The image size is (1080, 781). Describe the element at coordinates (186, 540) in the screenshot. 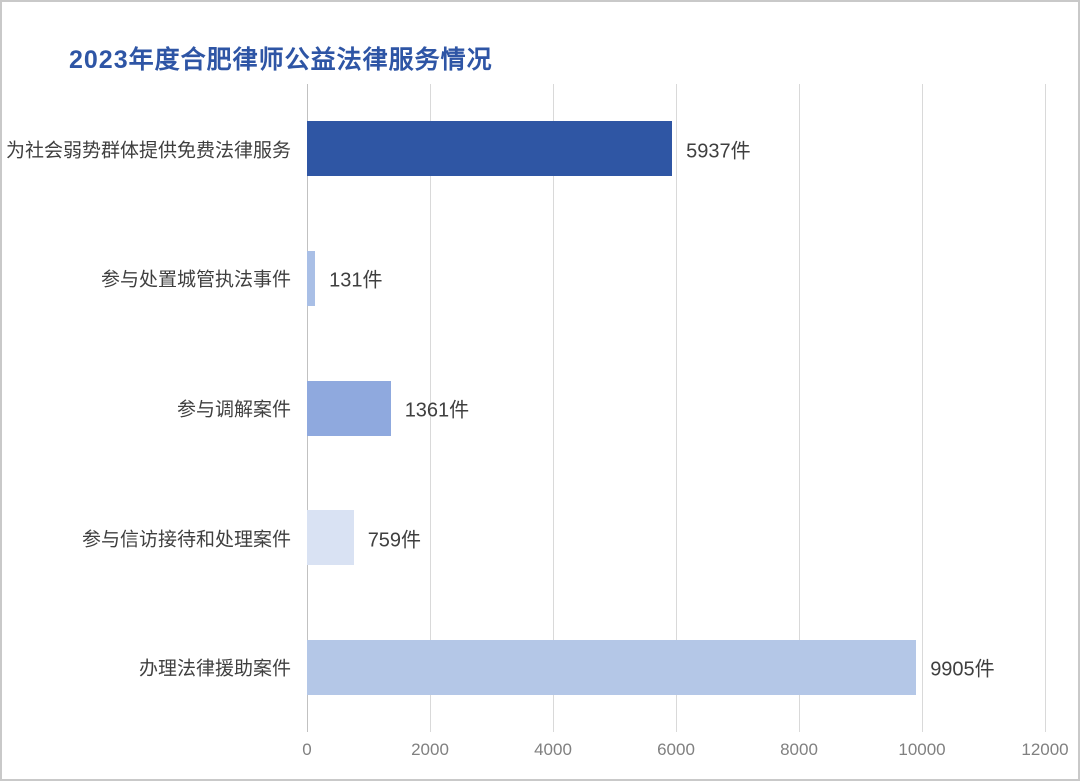

I see `category-label-3: 参与信访接待和处理案件` at that location.